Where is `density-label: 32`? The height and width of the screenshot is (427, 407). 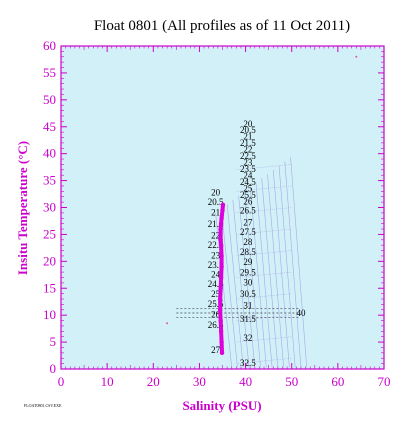
density-label: 32 is located at coordinates (247, 338).